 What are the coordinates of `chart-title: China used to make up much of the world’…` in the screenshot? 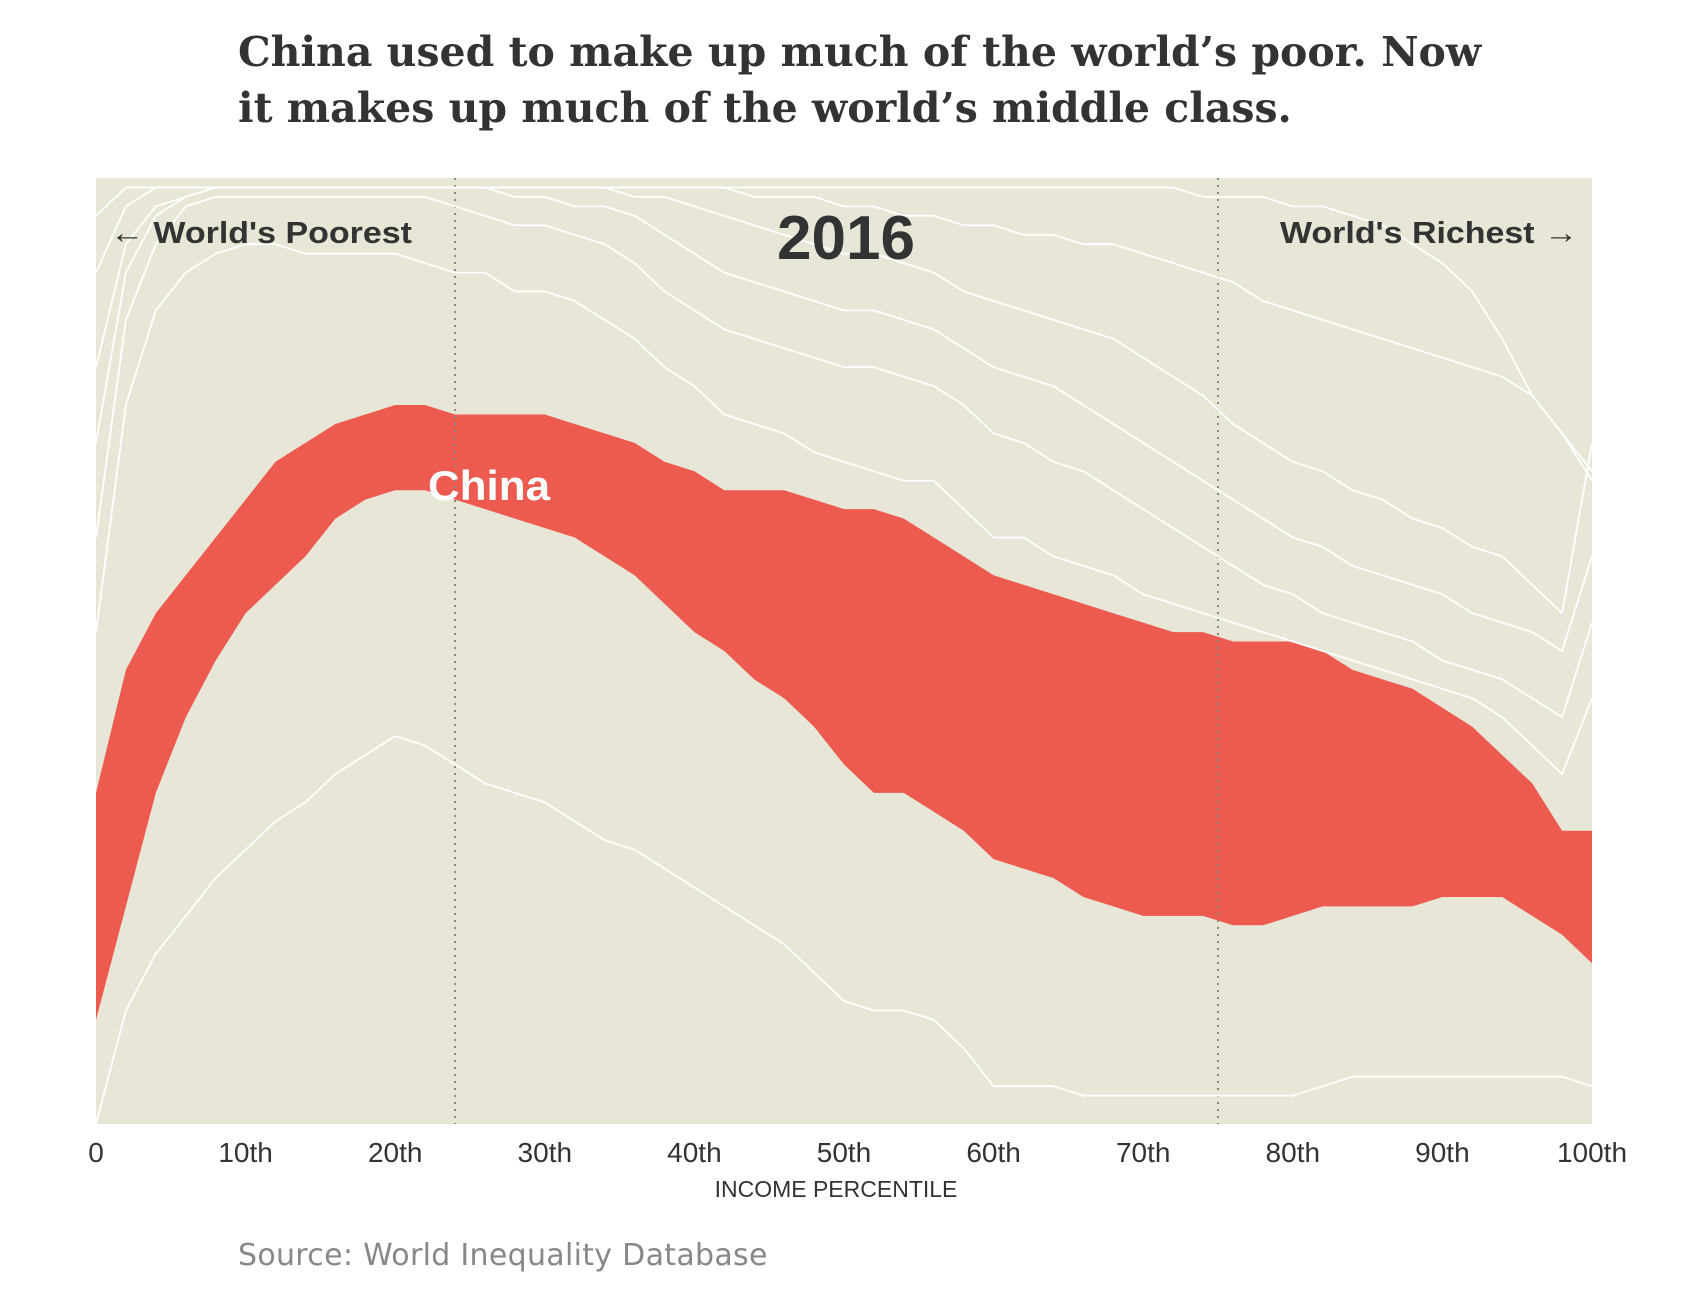 It's located at (860, 80).